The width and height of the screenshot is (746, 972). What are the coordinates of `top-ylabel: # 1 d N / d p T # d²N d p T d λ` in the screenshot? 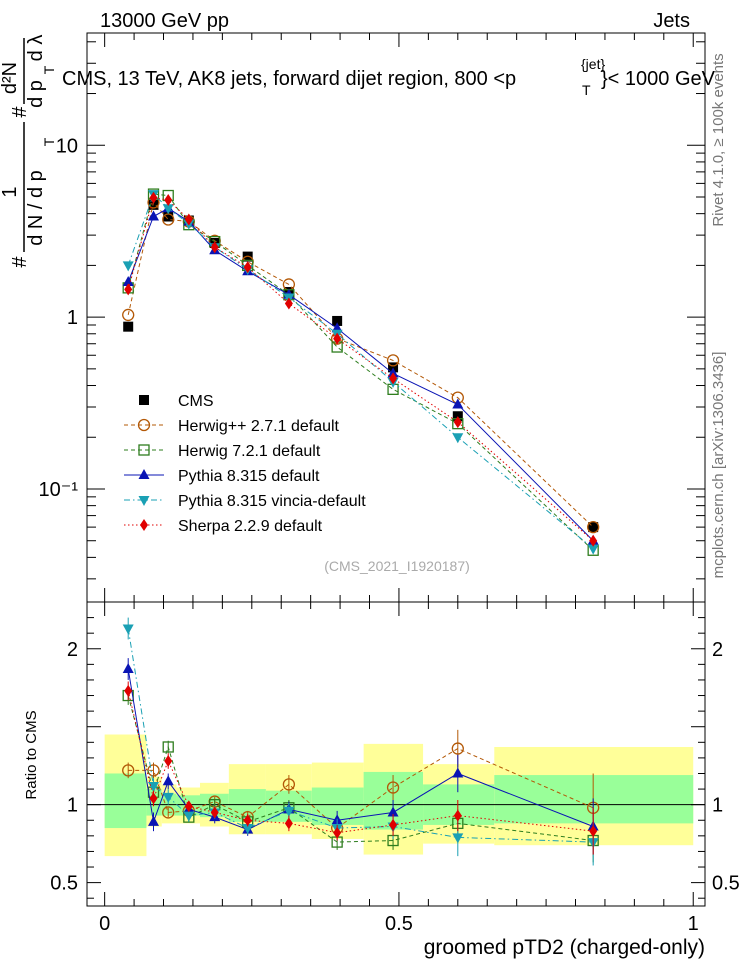 It's located at (28, 151).